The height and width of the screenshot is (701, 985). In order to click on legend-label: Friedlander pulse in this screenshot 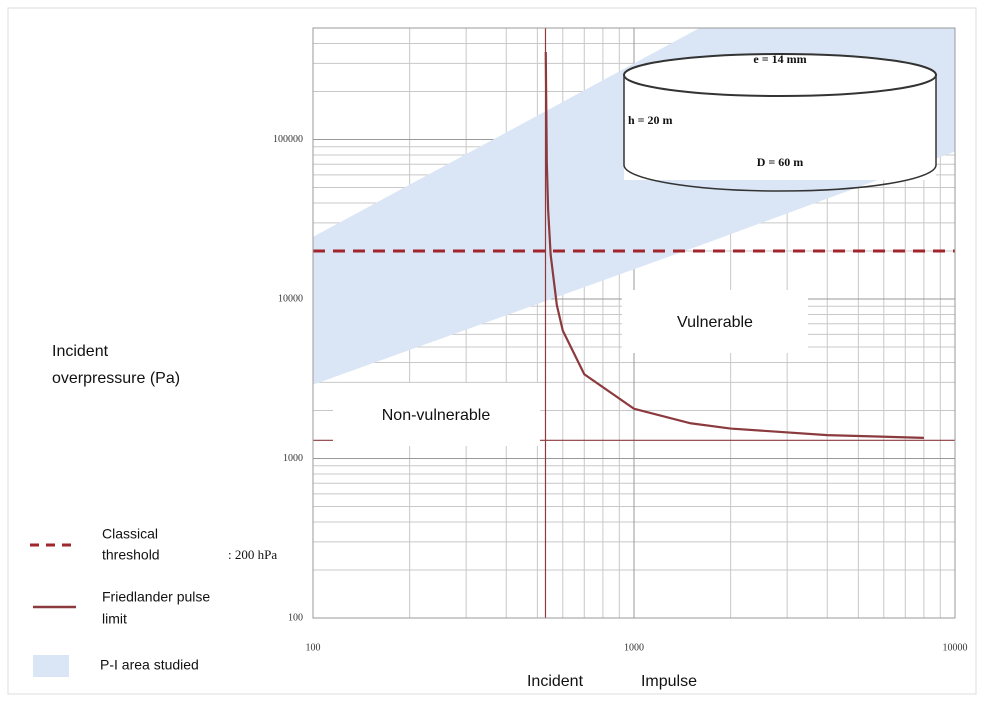, I will do `click(156, 597)`.